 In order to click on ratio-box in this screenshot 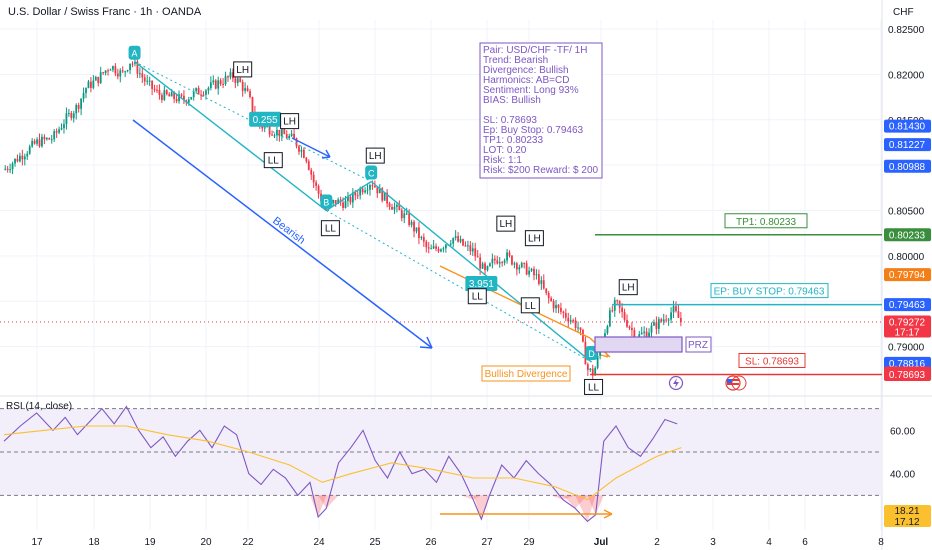, I will do `click(481, 284)`.